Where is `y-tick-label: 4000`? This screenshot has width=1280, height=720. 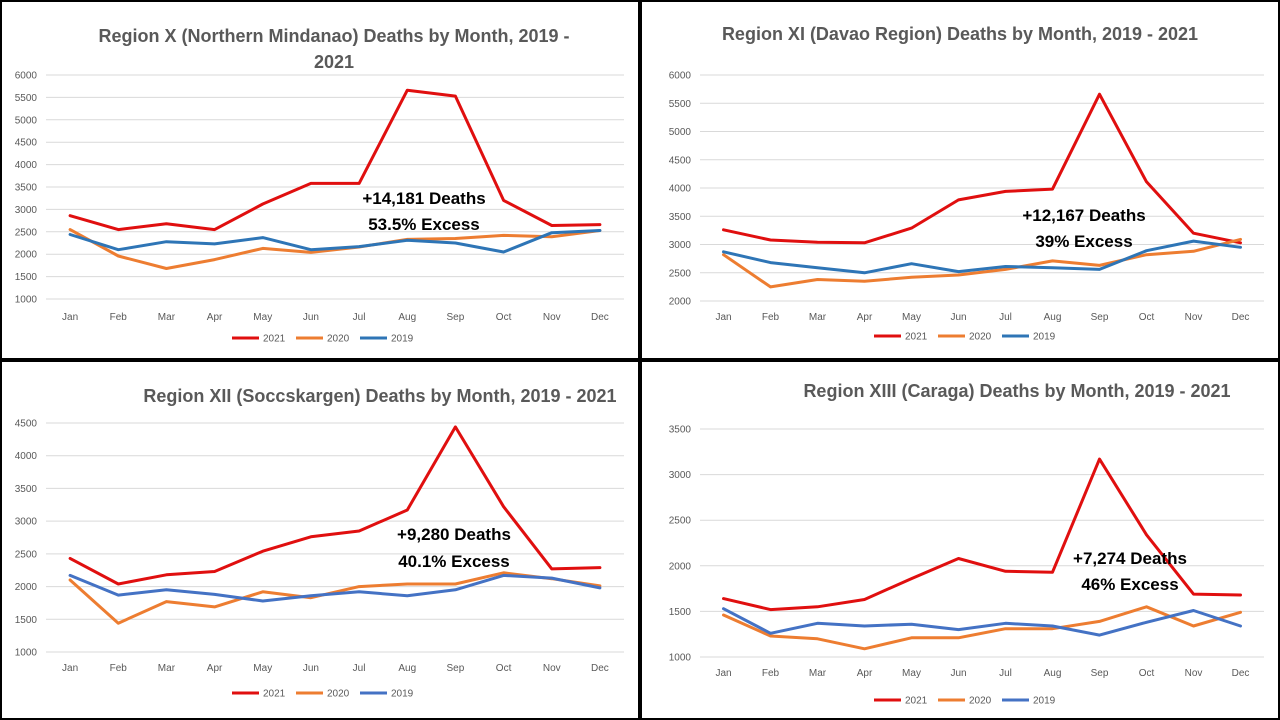 y-tick-label: 4000 is located at coordinates (26, 165).